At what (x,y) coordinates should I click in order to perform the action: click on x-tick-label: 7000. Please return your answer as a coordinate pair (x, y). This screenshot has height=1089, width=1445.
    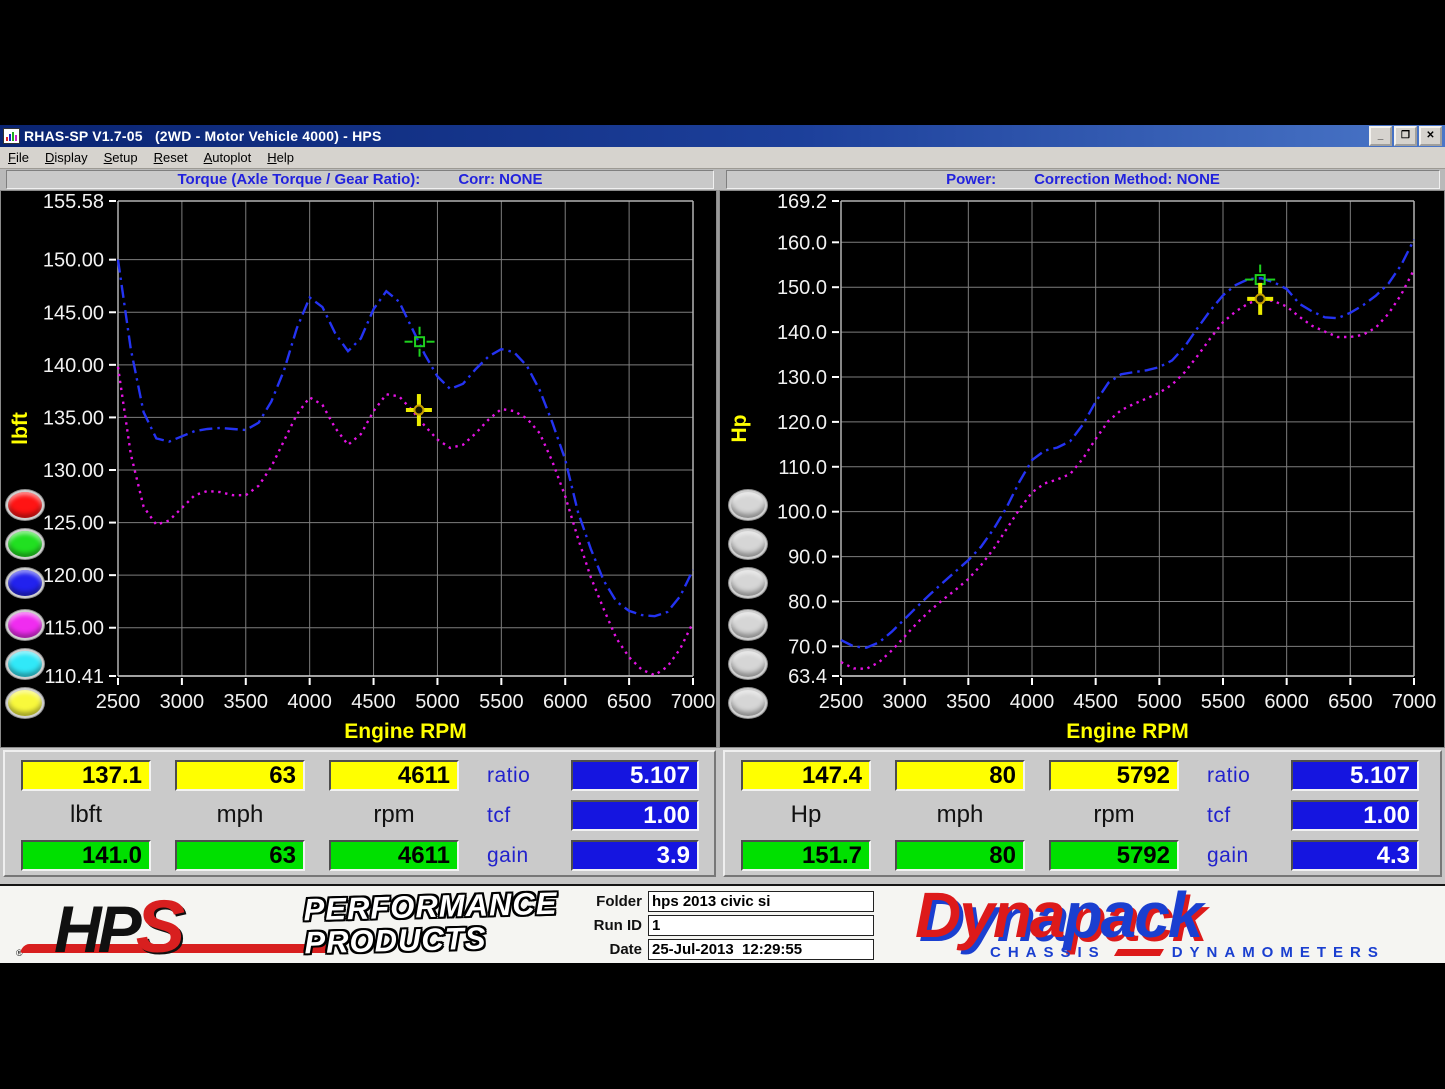
    Looking at the image, I should click on (1414, 702).